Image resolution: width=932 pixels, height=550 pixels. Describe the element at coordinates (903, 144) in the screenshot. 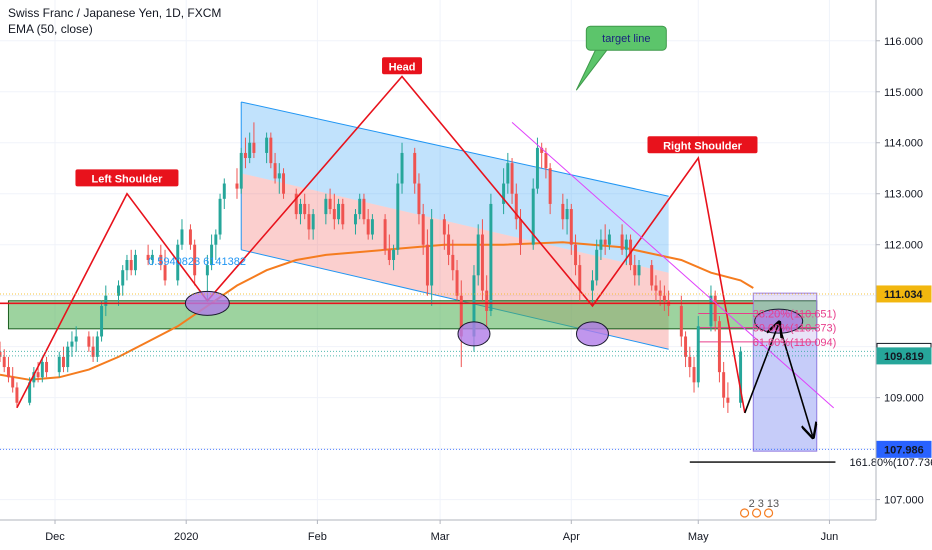

I see `y-tick-label: 114.000` at that location.